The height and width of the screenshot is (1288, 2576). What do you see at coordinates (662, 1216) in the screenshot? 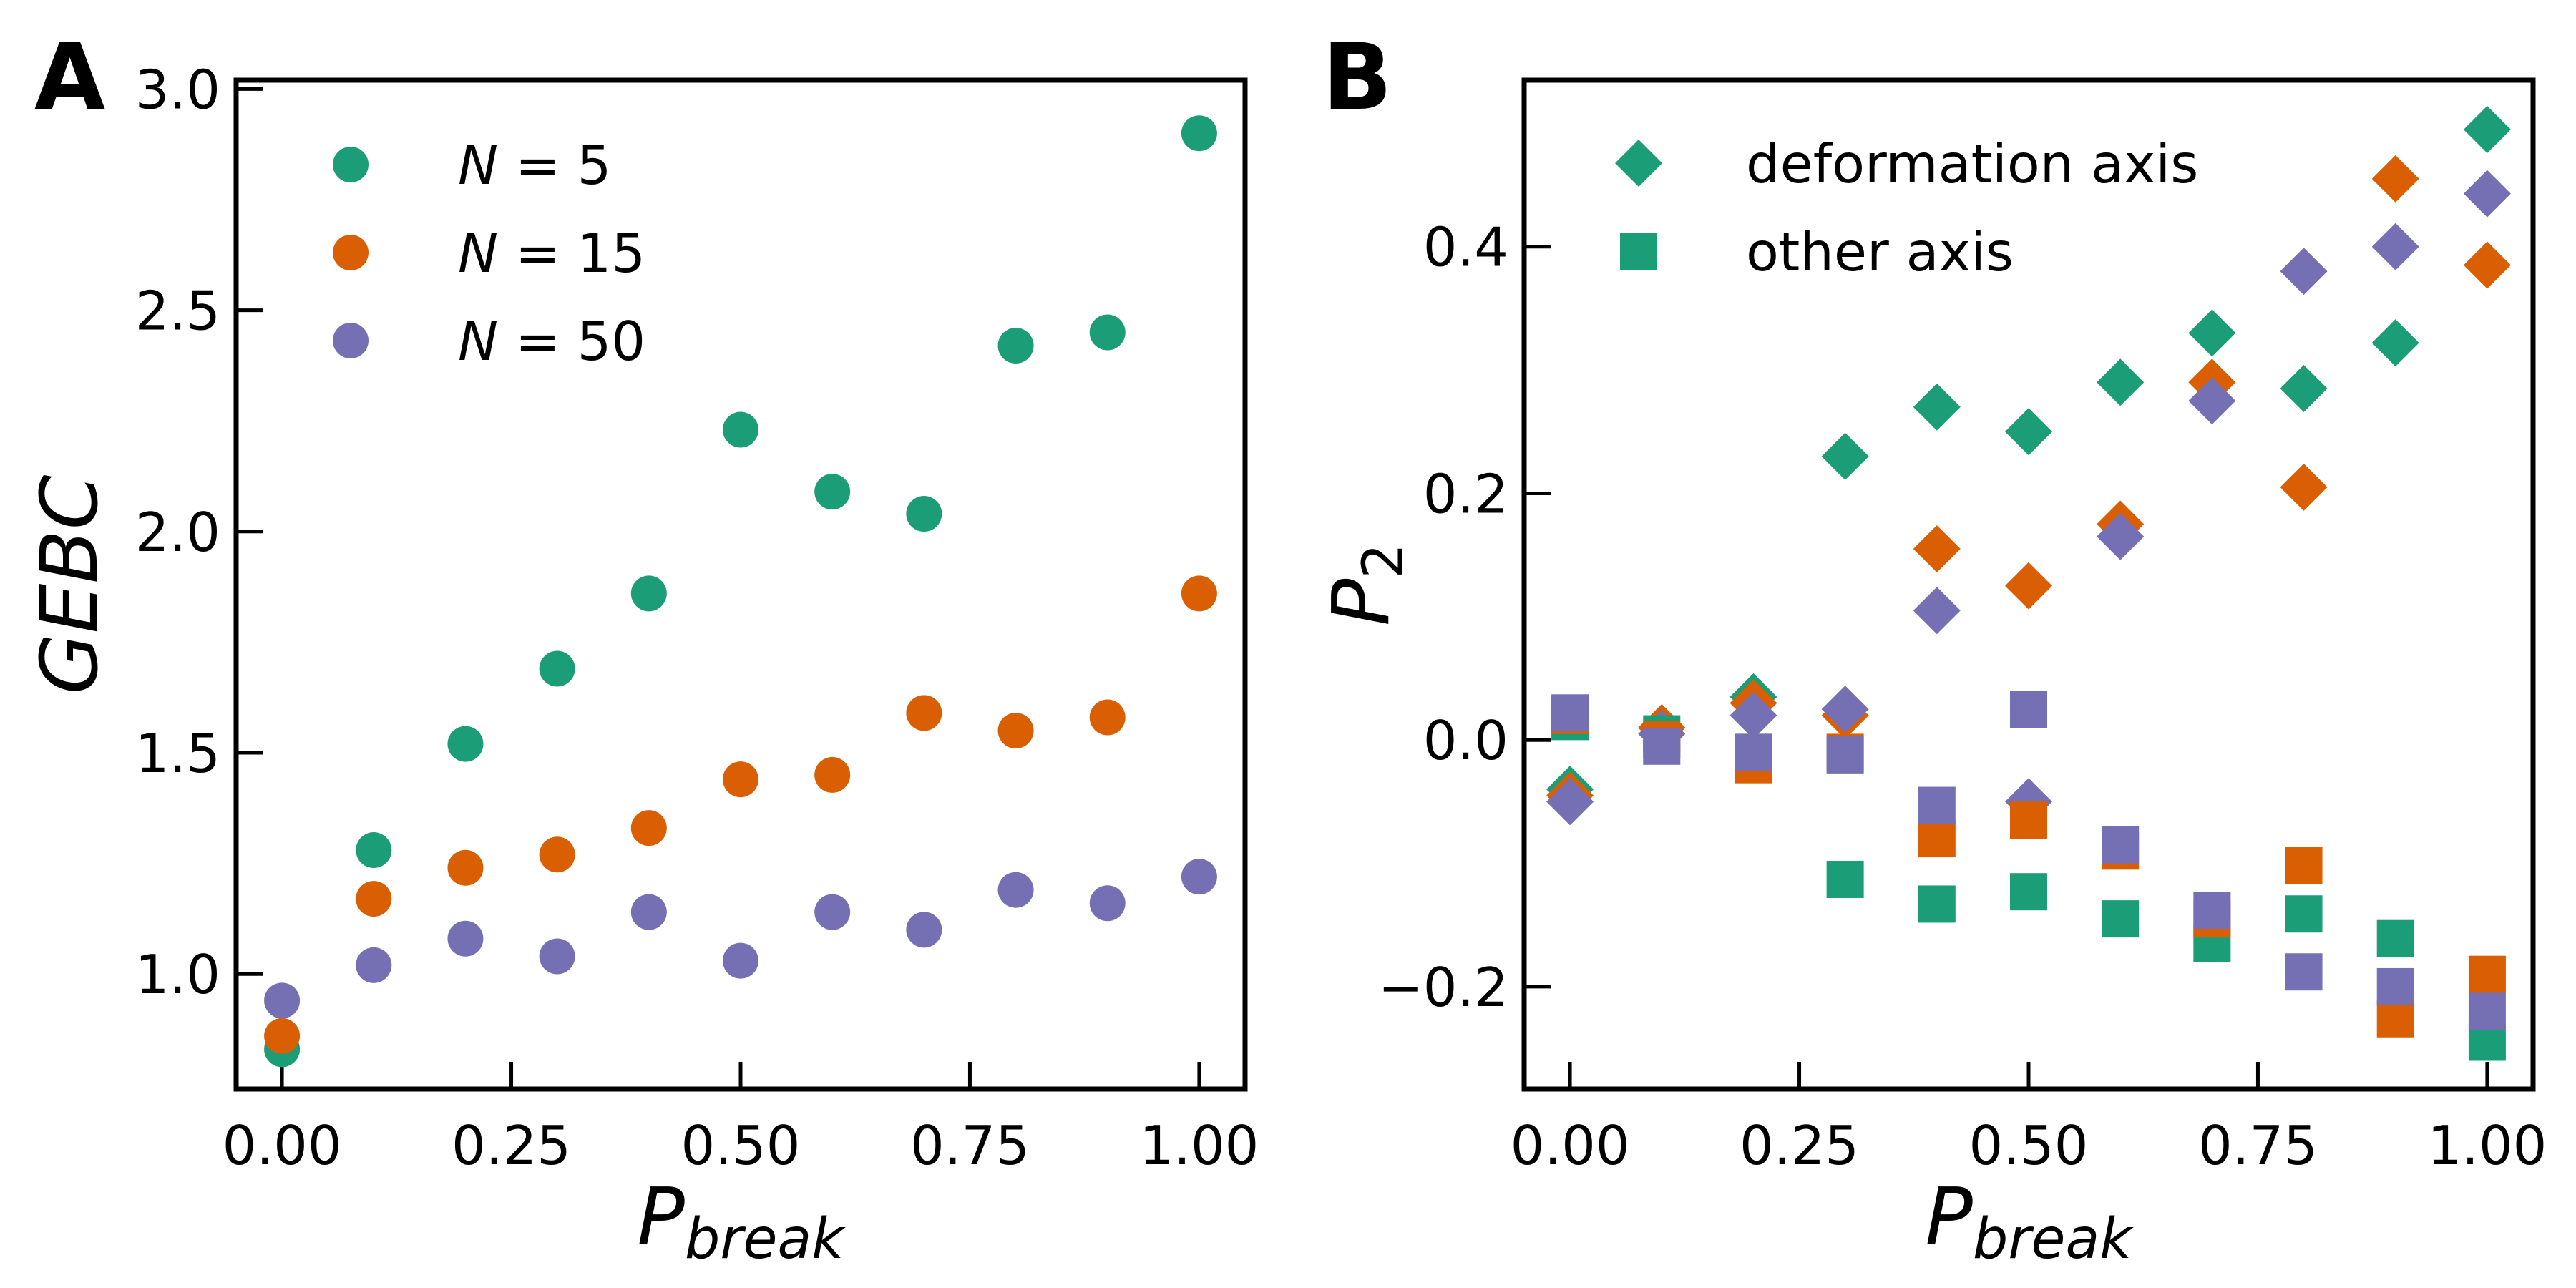
I see `panel-a-x-label-main: P` at bounding box center [662, 1216].